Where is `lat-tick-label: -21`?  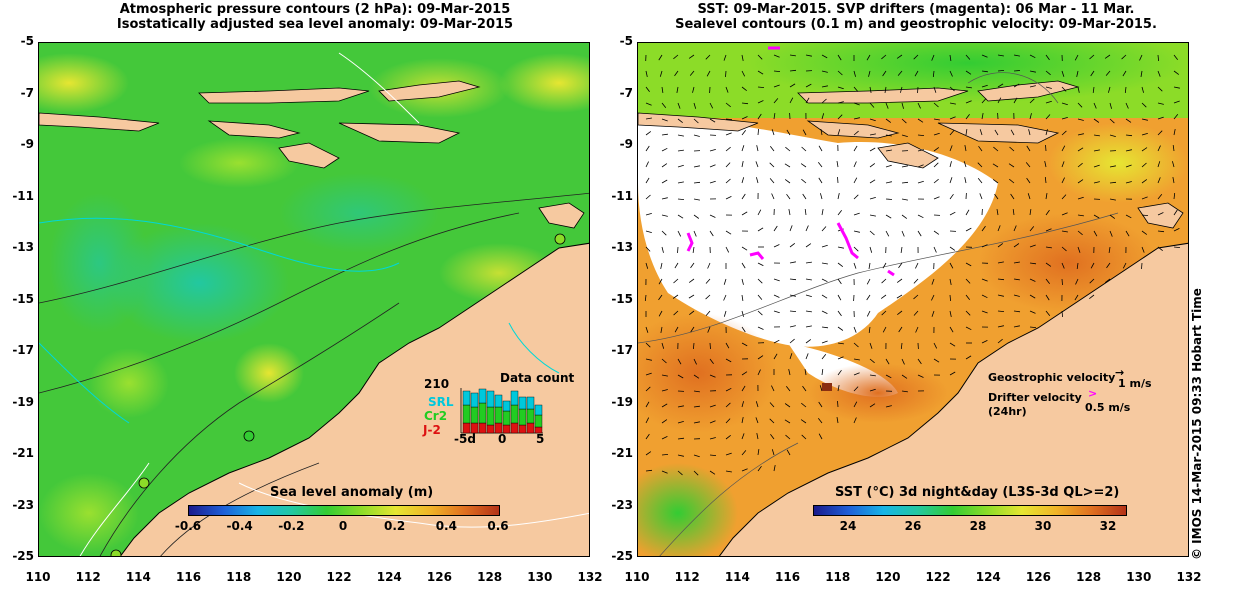 lat-tick-label: -21 is located at coordinates (622, 453).